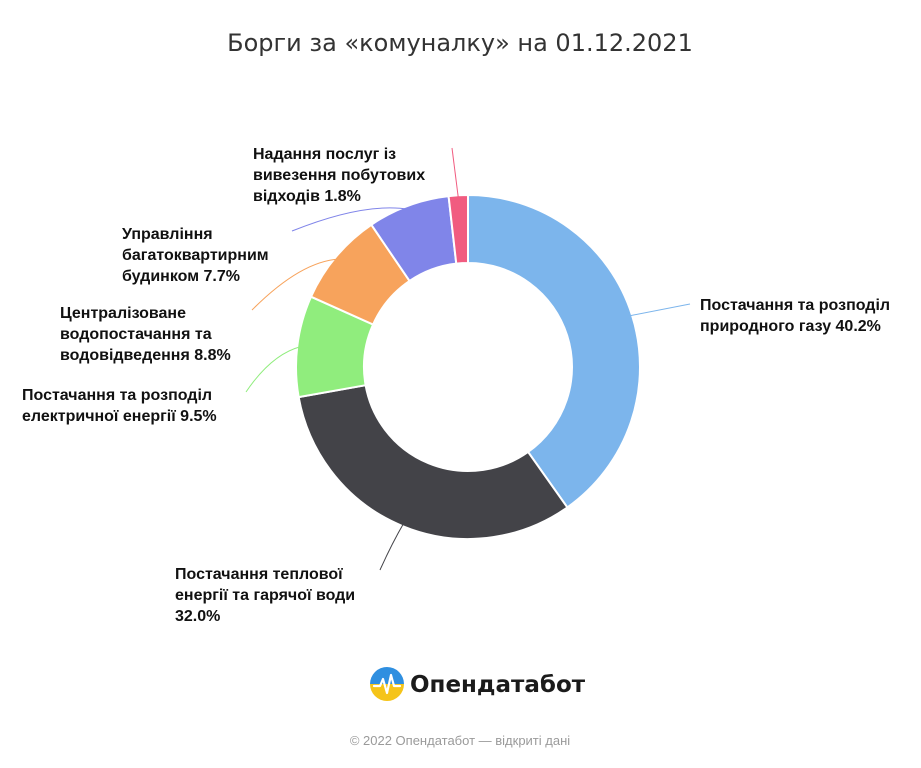 The width and height of the screenshot is (921, 768). Describe the element at coordinates (259, 574) in the screenshot. I see `data-label-line: Постачання теплової` at that location.